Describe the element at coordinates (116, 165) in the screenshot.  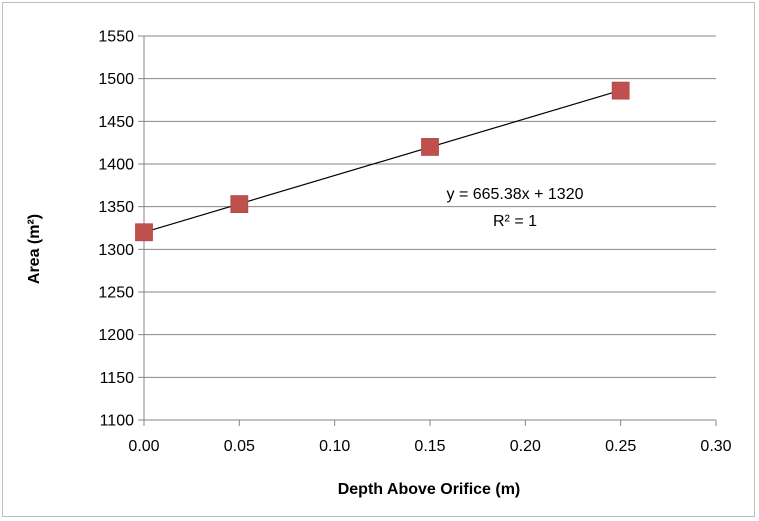
I see `y-tick-label: 1400` at that location.